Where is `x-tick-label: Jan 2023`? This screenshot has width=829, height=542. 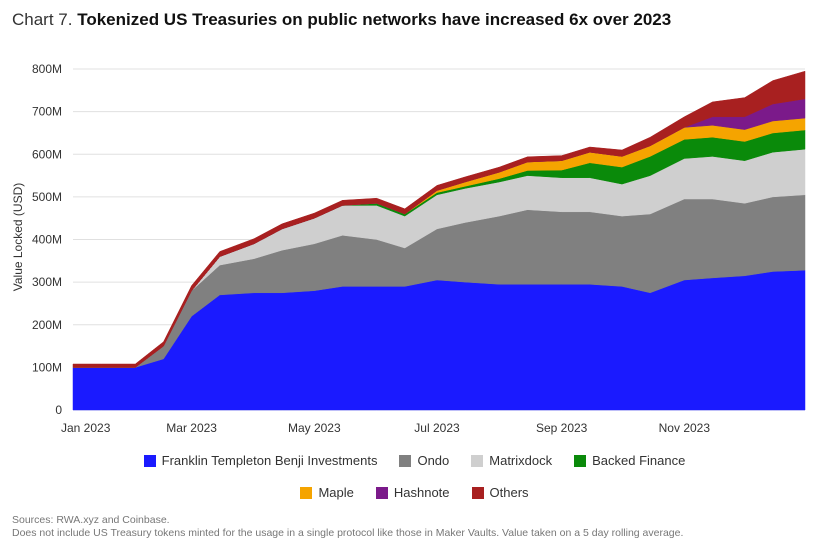 x-tick-label: Jan 2023 is located at coordinates (86, 428).